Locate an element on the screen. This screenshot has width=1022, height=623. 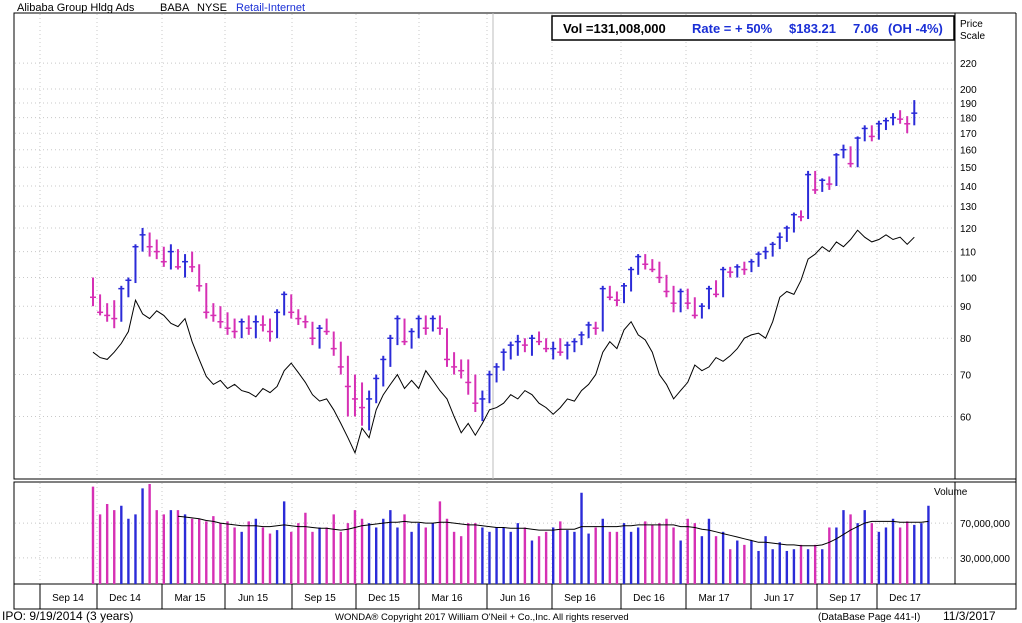
date-tick-label: Dec 16 is located at coordinates (649, 598).